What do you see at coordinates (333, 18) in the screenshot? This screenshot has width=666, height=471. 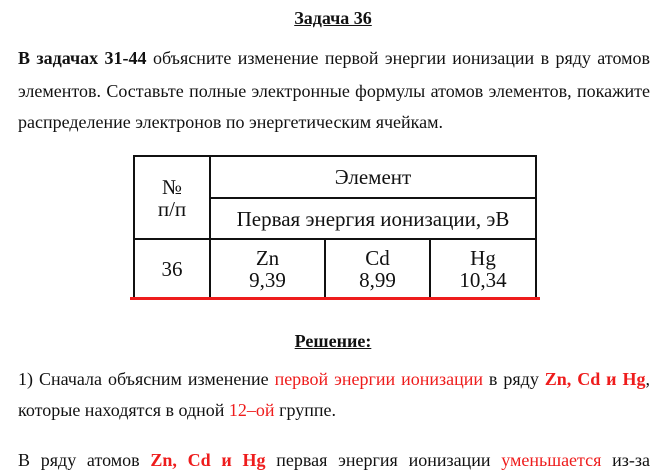 I see `task-title: Задача 36` at bounding box center [333, 18].